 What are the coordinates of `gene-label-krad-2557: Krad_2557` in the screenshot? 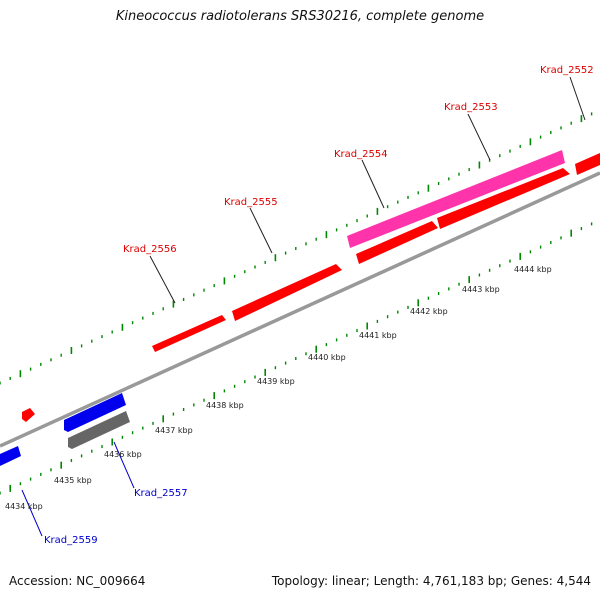 It's located at (161, 493).